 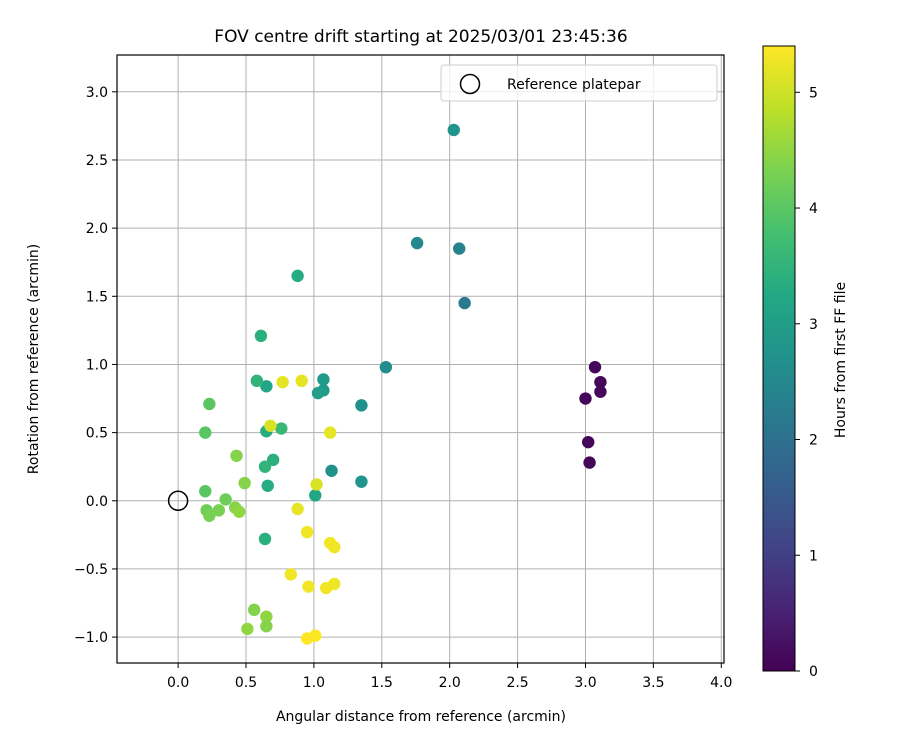 What do you see at coordinates (91, 570) in the screenshot?
I see `y-tick-label: −0.5` at bounding box center [91, 570].